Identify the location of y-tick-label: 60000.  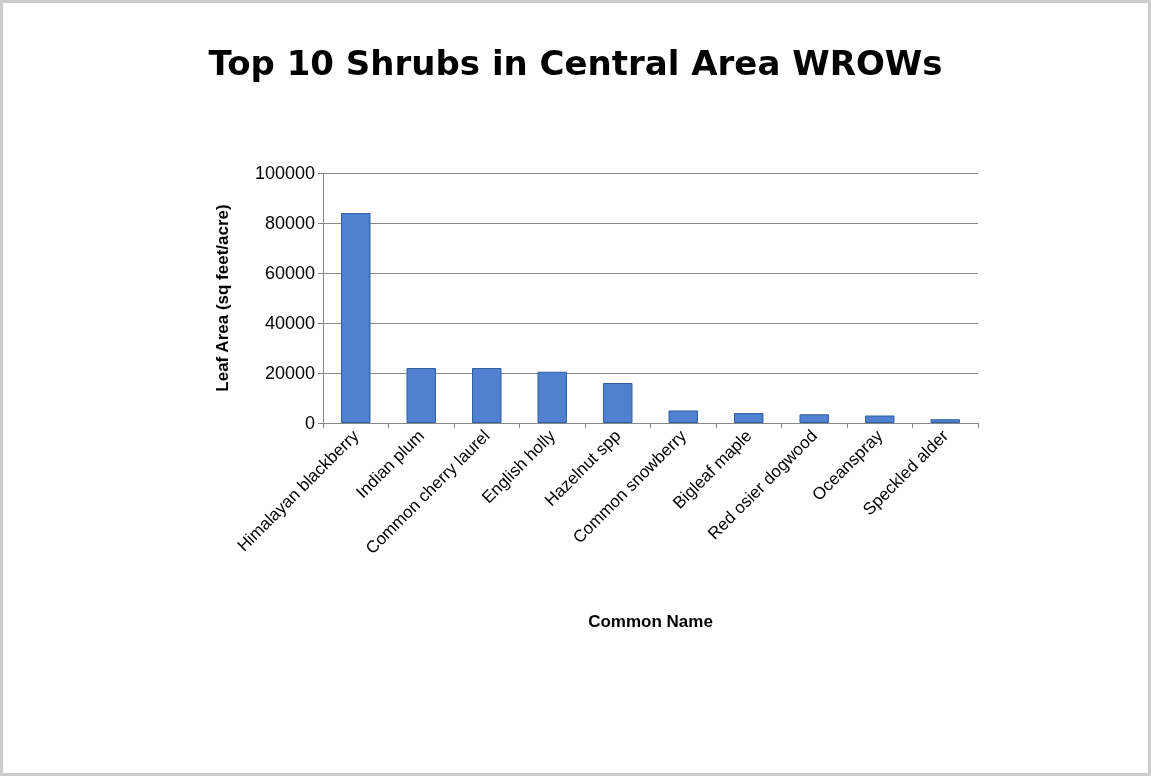
(289, 273).